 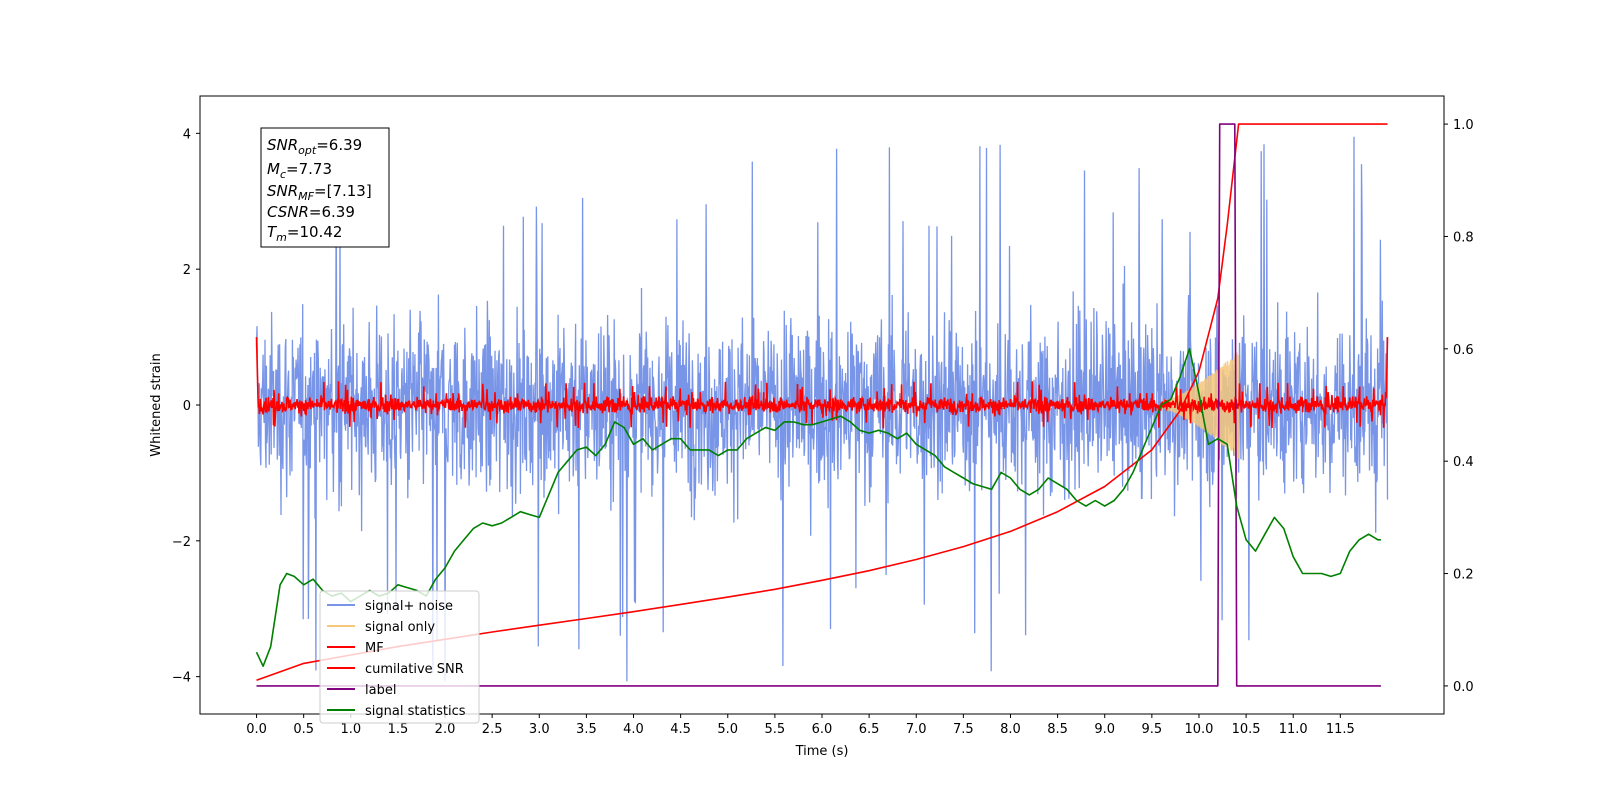 I want to click on x-tick-label: 10.5, so click(x=1246, y=729).